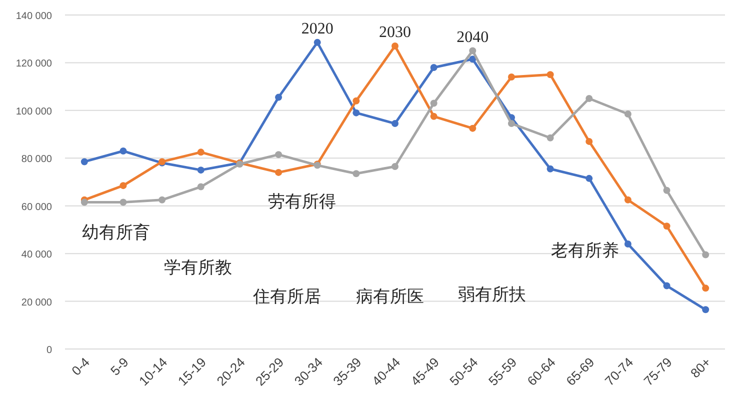  I want to click on annotation: 病有所医, so click(390, 296).